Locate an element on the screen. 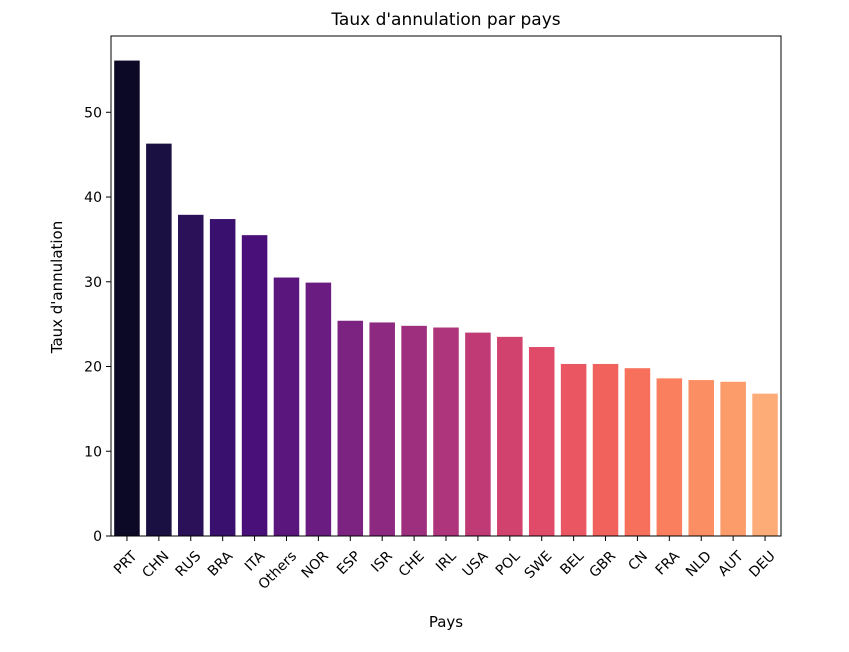 The height and width of the screenshot is (652, 849). y-tick-label: 10 is located at coordinates (93, 452).